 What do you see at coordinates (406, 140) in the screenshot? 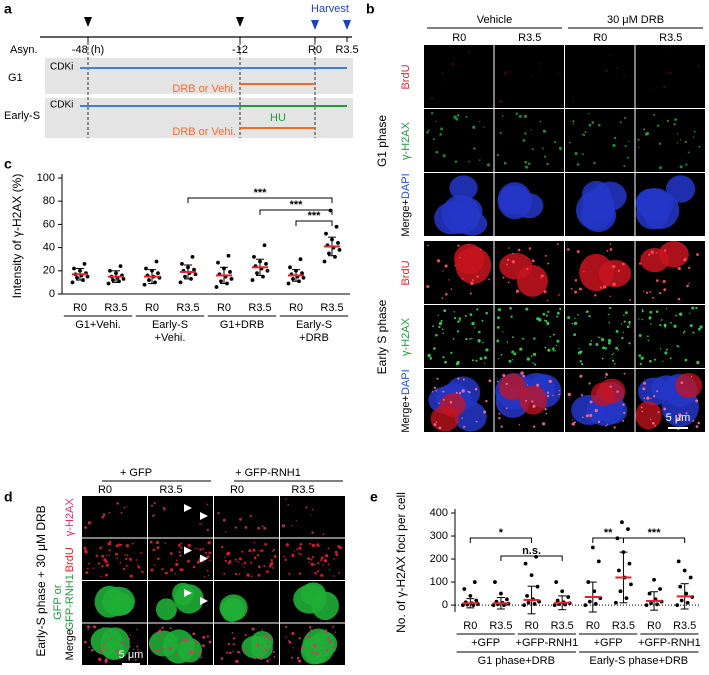
I see `channel-label: γ-H2AX` at bounding box center [406, 140].